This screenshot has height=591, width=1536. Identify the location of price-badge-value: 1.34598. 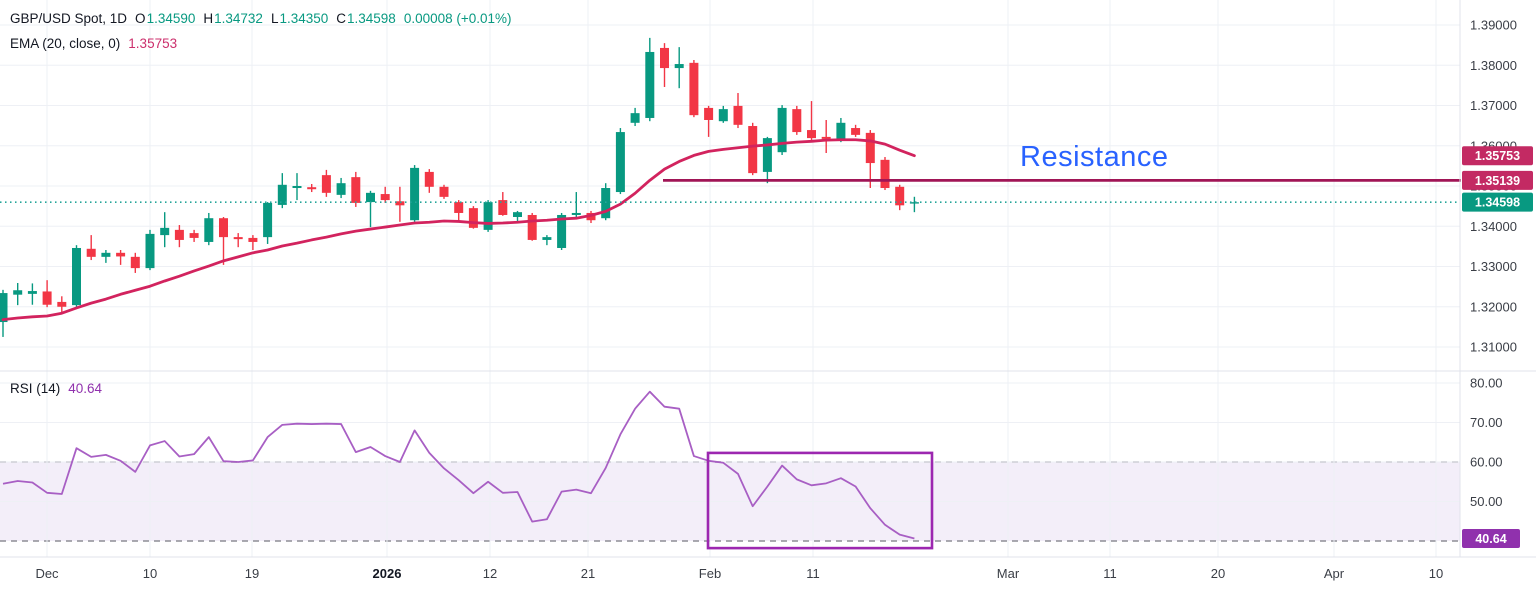
(1497, 203).